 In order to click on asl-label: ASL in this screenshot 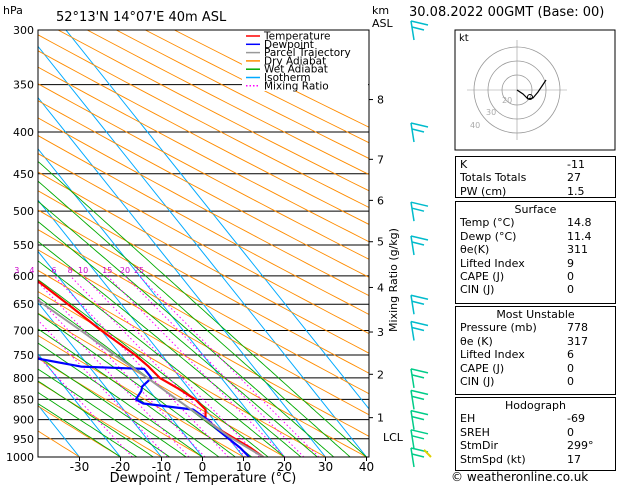, I will do `click(383, 23)`.